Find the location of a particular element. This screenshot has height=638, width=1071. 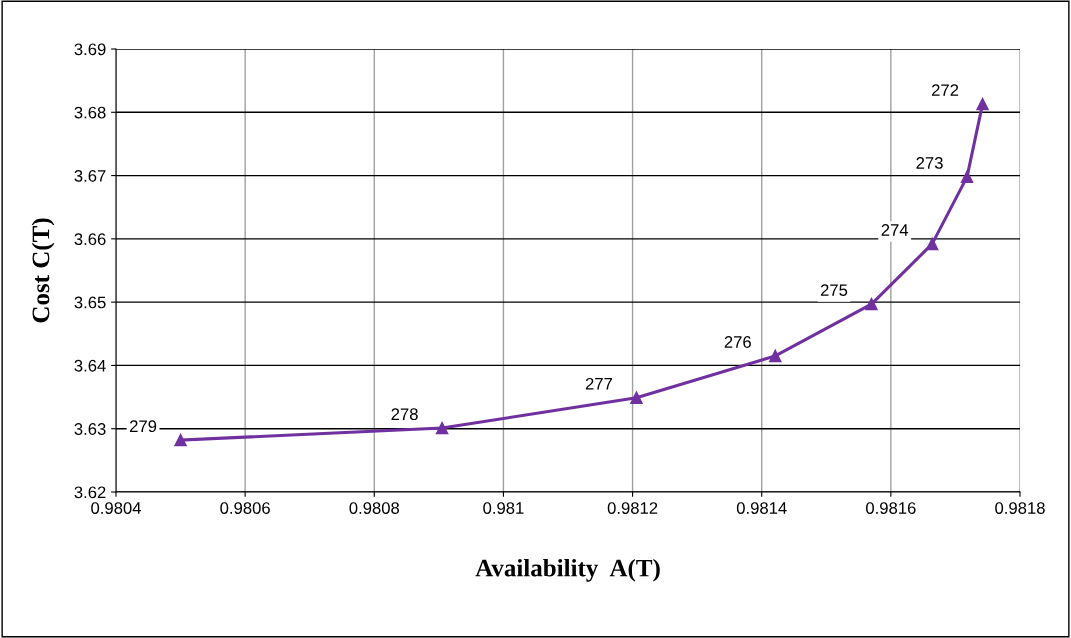

annotation: 272 is located at coordinates (945, 90).